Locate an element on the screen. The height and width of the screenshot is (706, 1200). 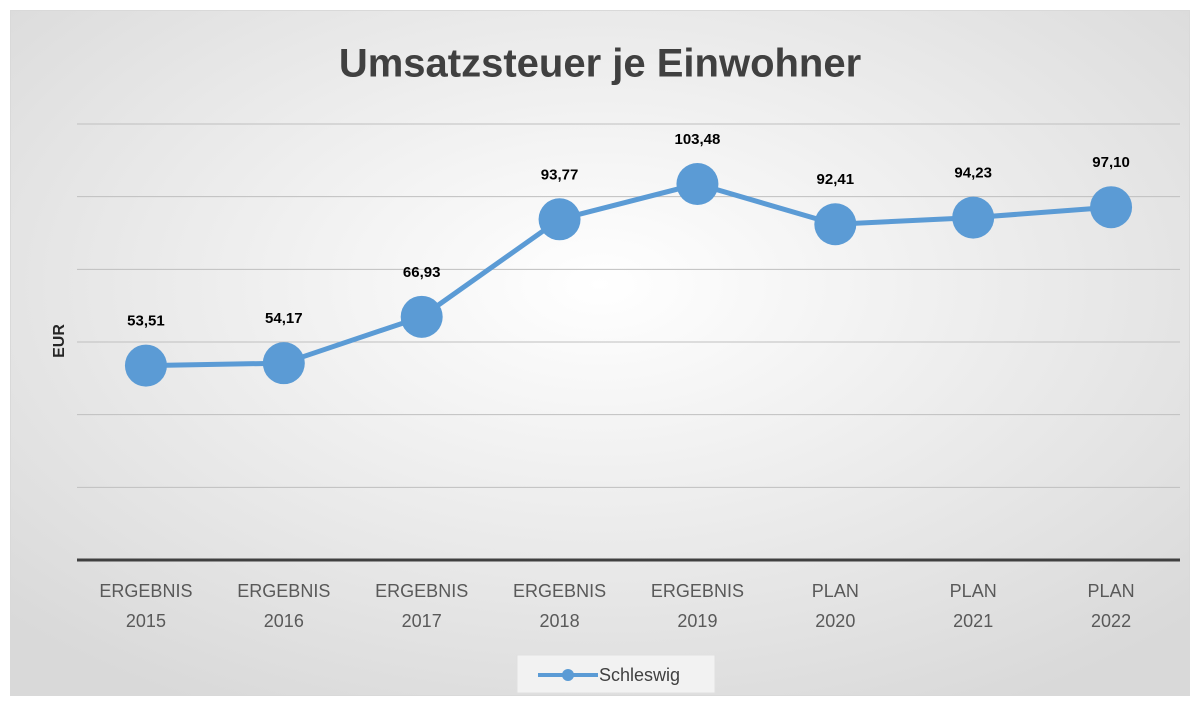
data-label: 93,77 is located at coordinates (560, 174).